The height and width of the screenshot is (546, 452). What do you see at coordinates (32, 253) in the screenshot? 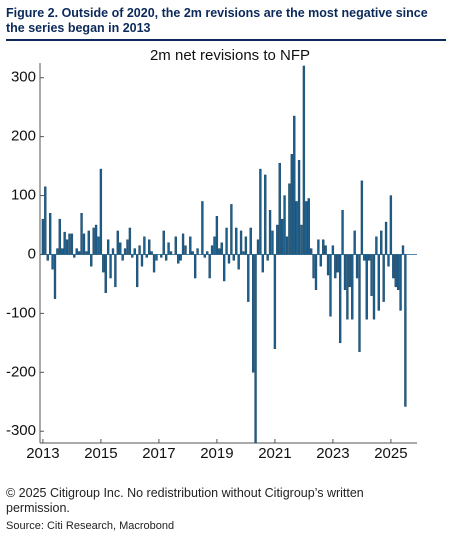
I see `y-tick-label: 0` at bounding box center [32, 253].